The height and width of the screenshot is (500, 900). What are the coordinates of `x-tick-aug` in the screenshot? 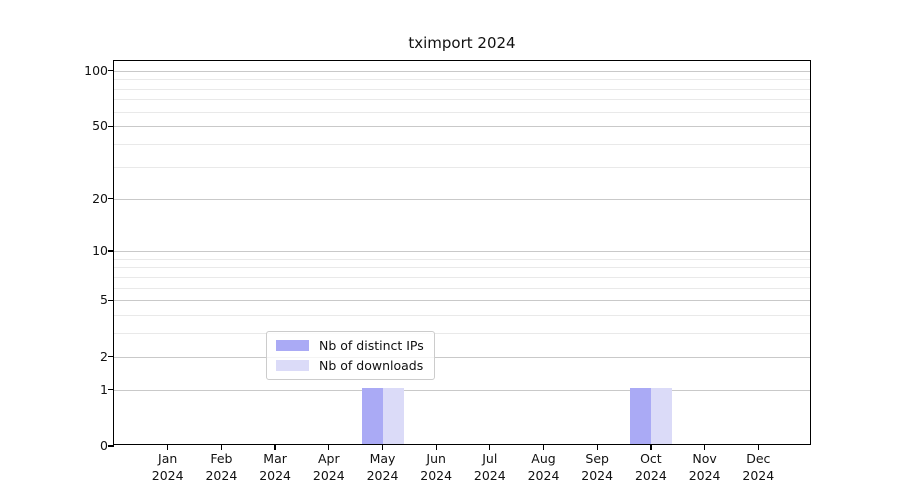 It's located at (543, 447).